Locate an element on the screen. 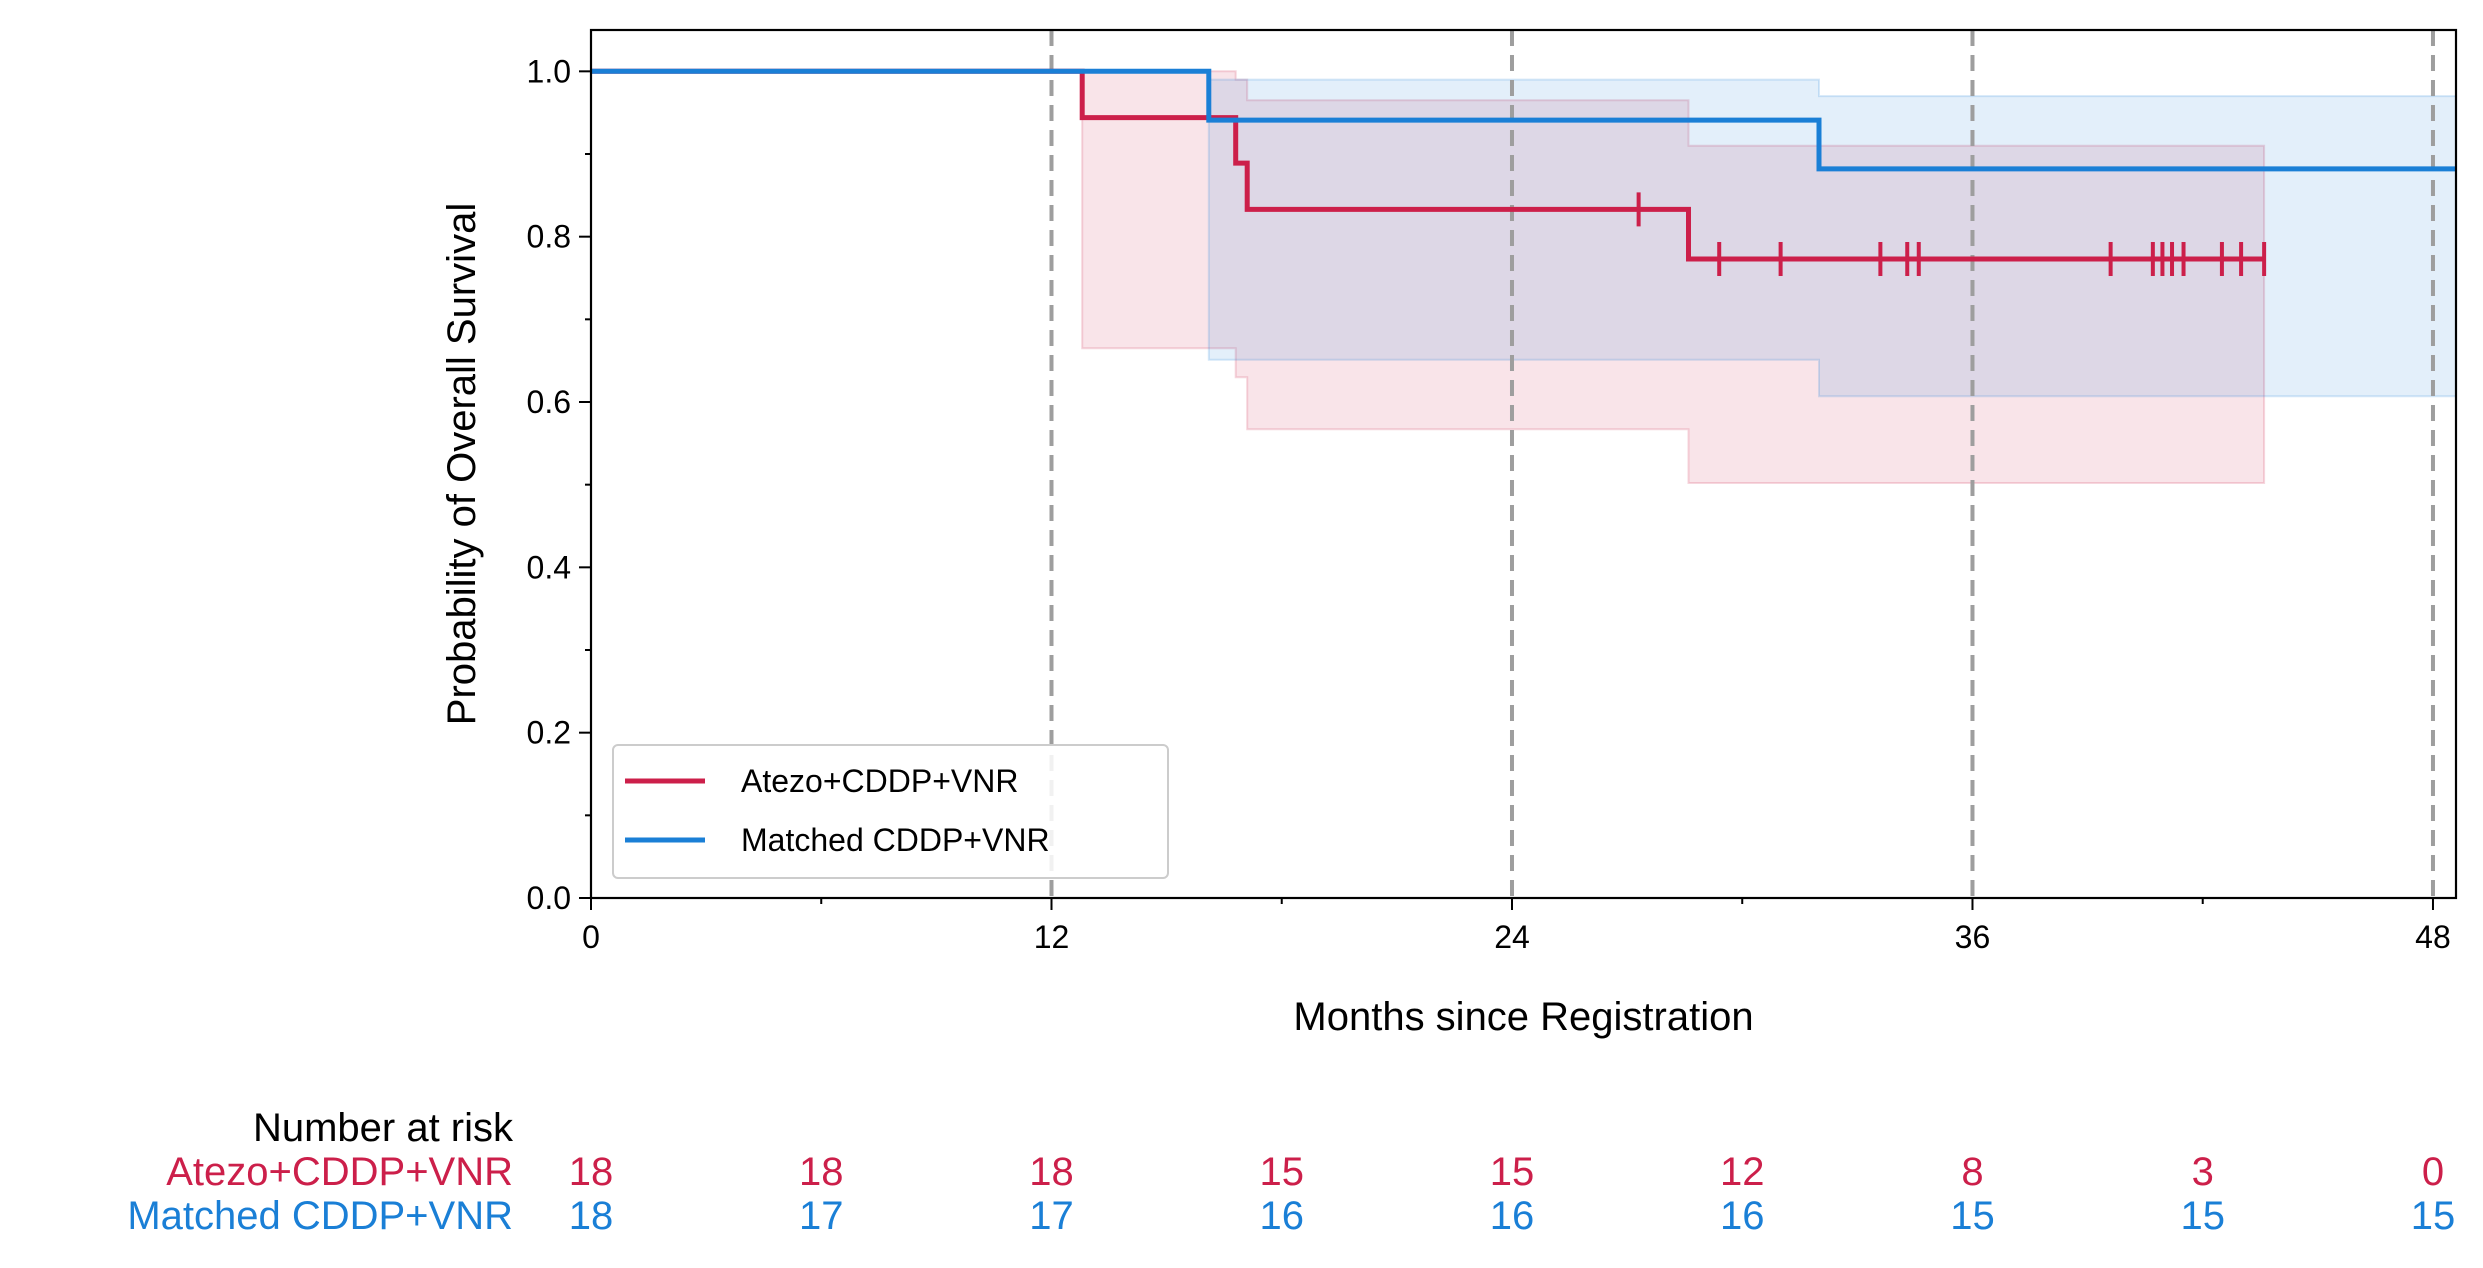  y-axis-label: Probability of Overall Survival is located at coordinates (462, 464).